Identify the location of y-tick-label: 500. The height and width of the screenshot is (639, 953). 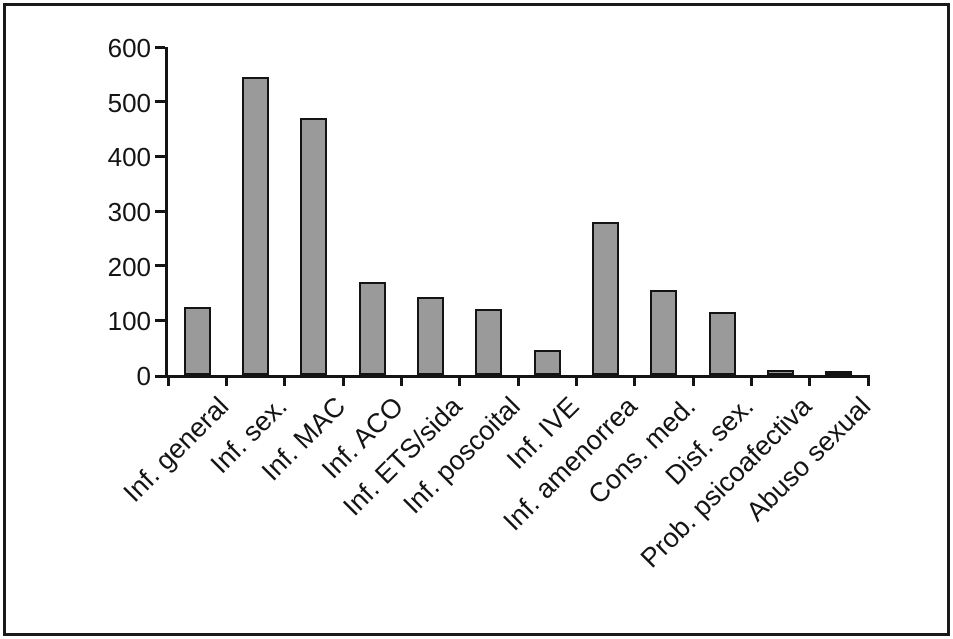
(129, 102).